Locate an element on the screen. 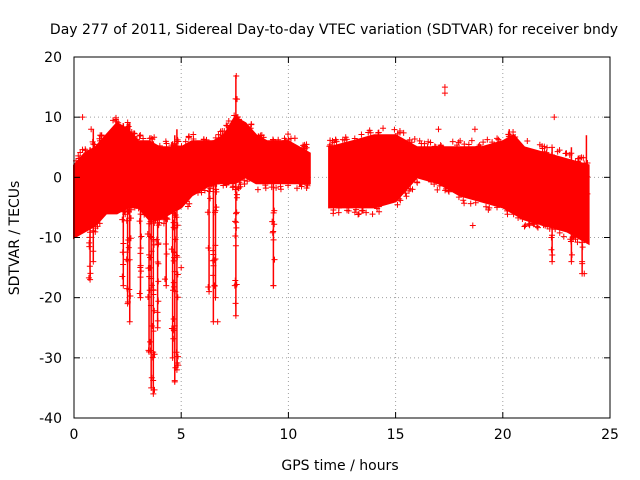 This screenshot has width=640, height=480. y-tick-label: 20 is located at coordinates (53, 58).